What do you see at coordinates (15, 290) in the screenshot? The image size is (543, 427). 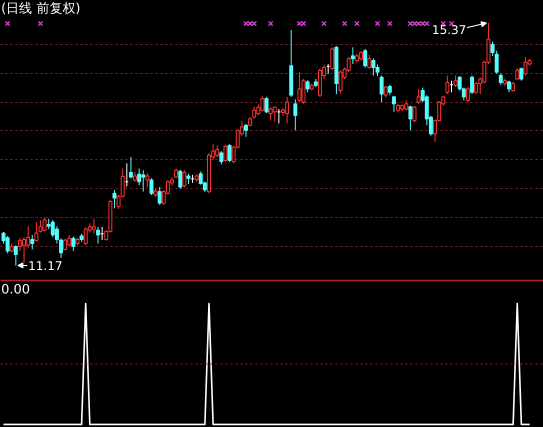 I see `text: 0.00` at bounding box center [15, 290].